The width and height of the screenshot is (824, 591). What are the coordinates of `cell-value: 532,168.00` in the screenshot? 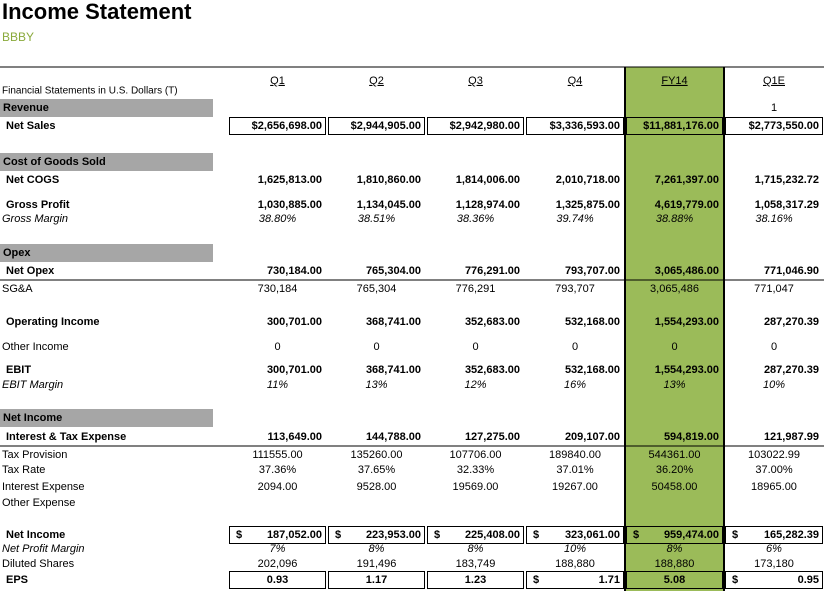 It's located at (592, 370).